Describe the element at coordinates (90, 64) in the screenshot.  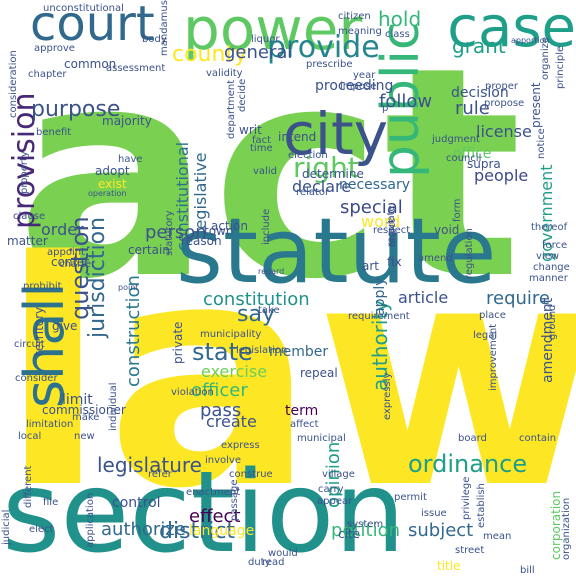
I see `word-common: common` at that location.